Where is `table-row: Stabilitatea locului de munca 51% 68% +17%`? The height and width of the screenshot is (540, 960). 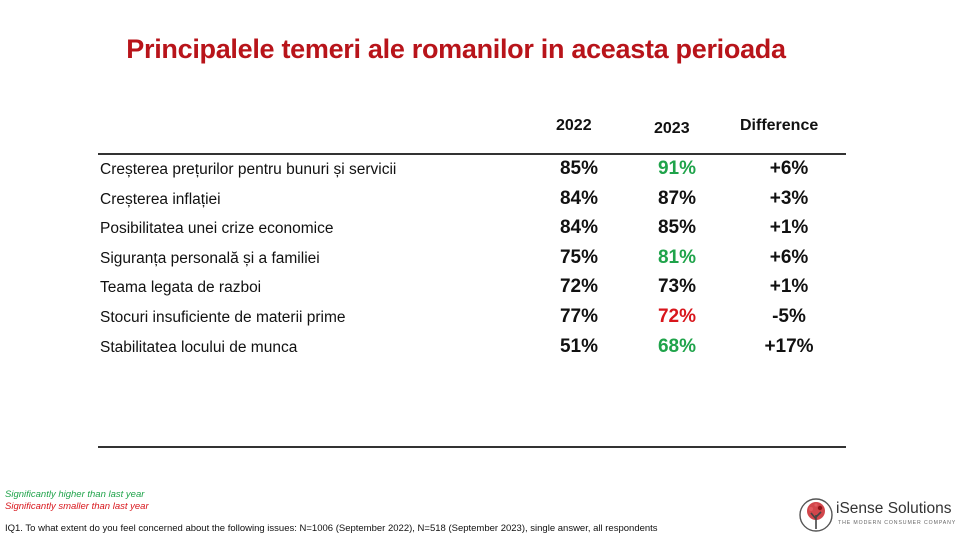
table-row: Stabilitatea locului de munca 51% 68% +17% is located at coordinates (472, 349).